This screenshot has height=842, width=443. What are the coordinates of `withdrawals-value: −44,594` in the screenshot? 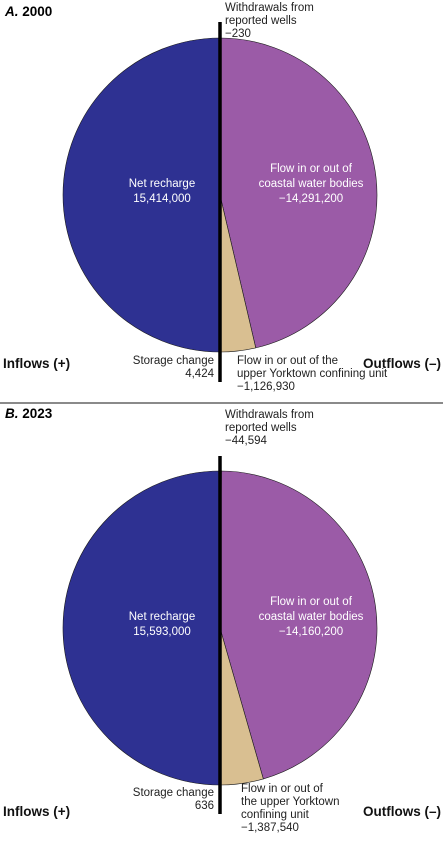 It's located at (246, 441).